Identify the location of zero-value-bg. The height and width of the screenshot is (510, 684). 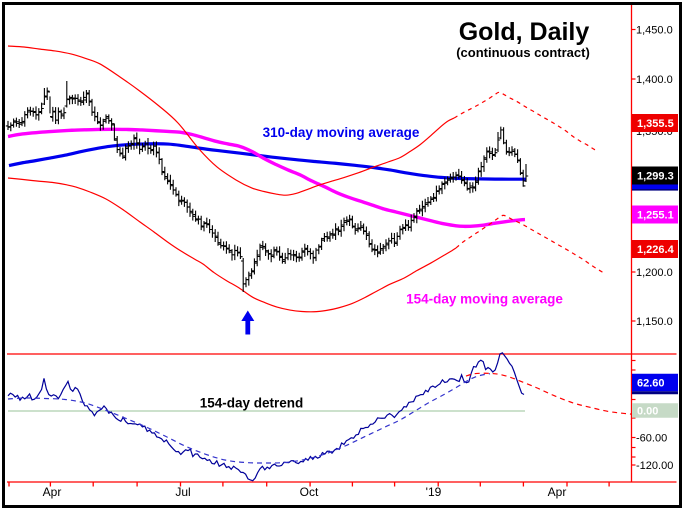
(655, 410).